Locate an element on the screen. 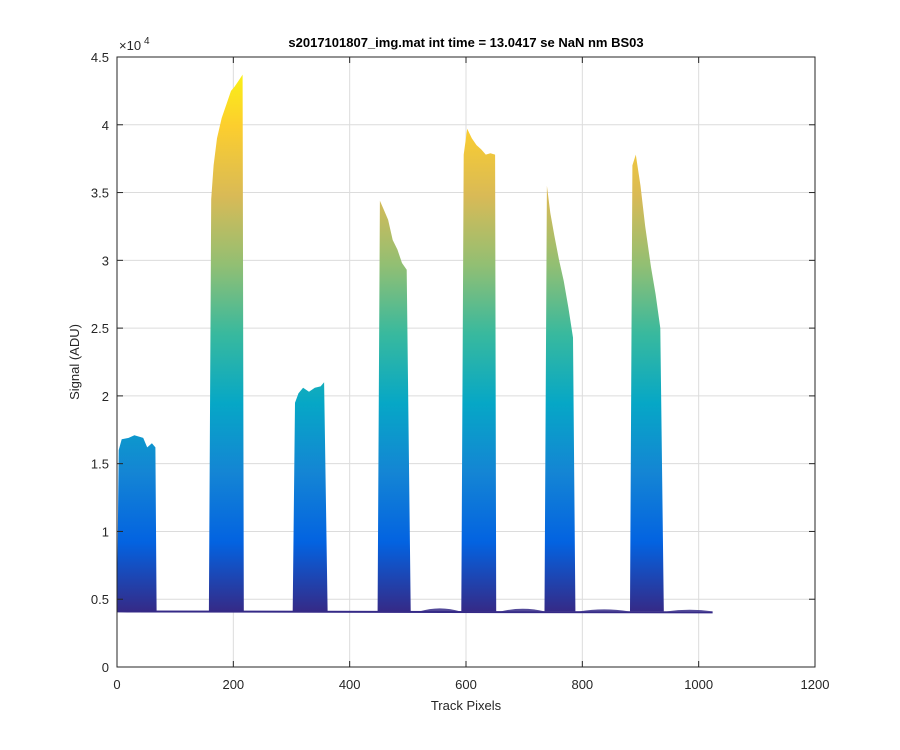 The width and height of the screenshot is (900, 750). y-tick-label: 2.5 is located at coordinates (100, 328).